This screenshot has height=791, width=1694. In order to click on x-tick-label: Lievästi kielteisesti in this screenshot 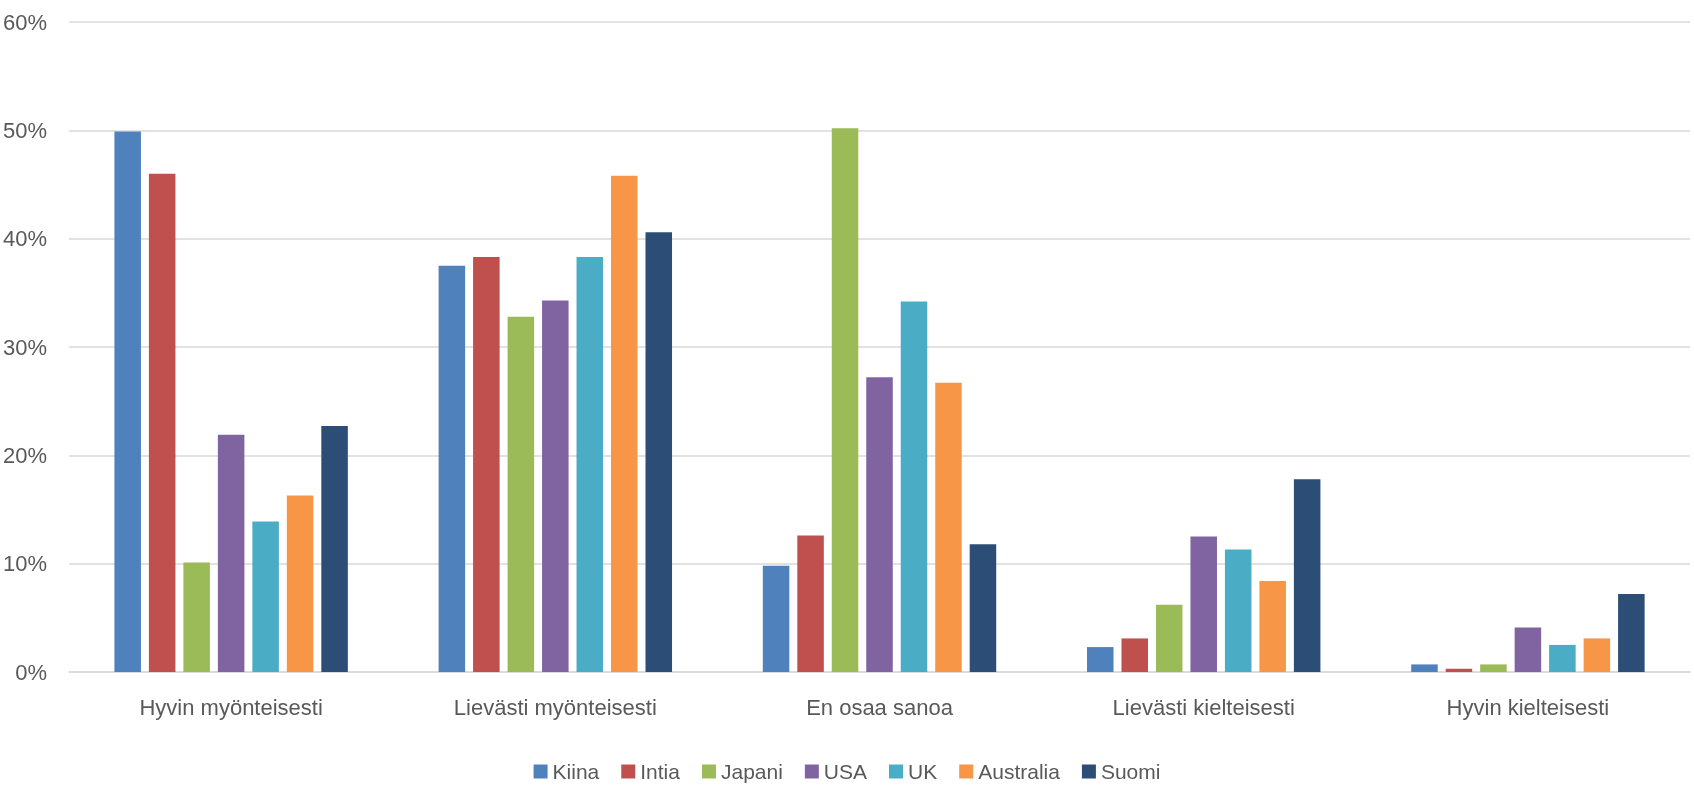, I will do `click(1203, 707)`.